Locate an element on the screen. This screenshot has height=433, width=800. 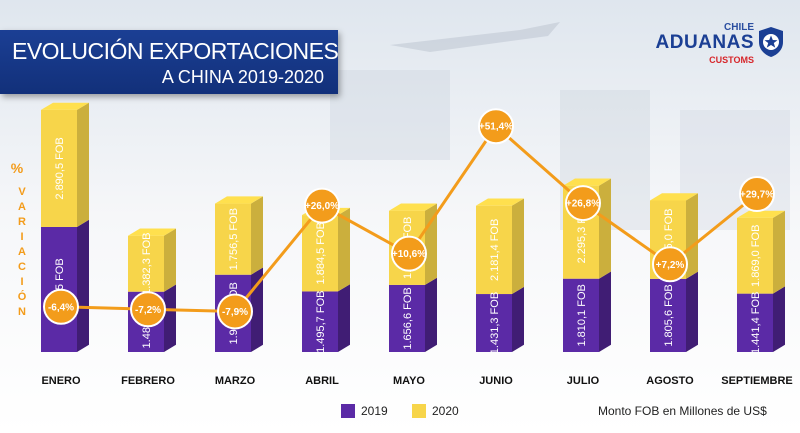
aduanas-logo: CHILE ADUANAS CUSTOMS is located at coordinates (707, 47).